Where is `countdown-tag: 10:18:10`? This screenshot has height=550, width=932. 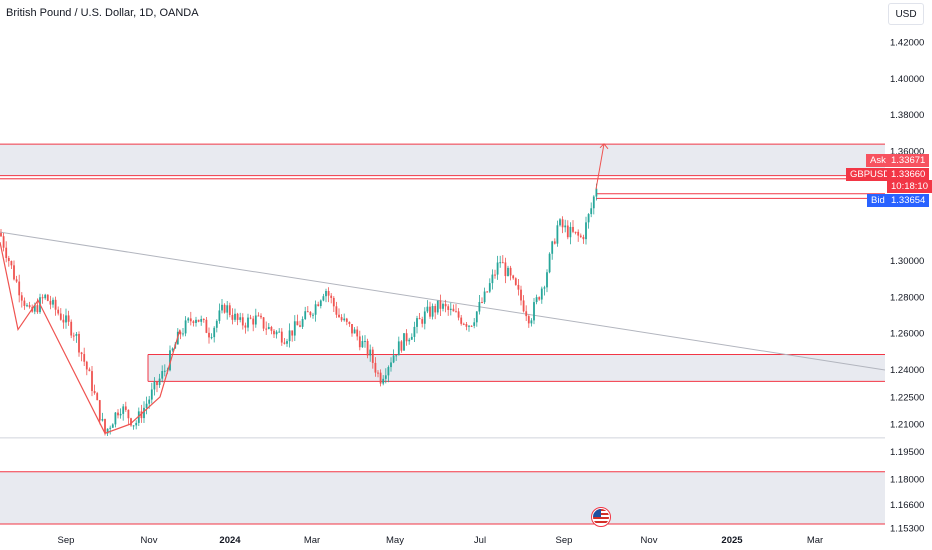 countdown-tag: 10:18:10 is located at coordinates (909, 186).